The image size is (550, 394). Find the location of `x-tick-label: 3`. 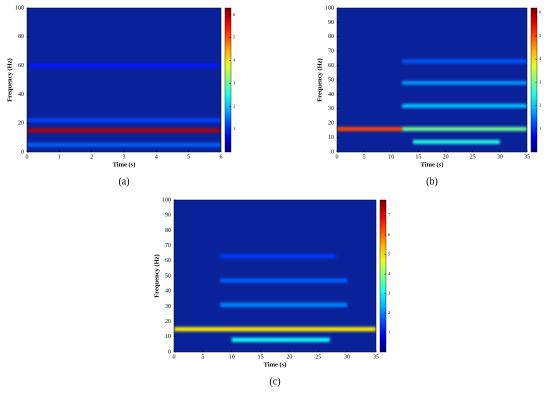

x-tick-label: 3 is located at coordinates (124, 157).